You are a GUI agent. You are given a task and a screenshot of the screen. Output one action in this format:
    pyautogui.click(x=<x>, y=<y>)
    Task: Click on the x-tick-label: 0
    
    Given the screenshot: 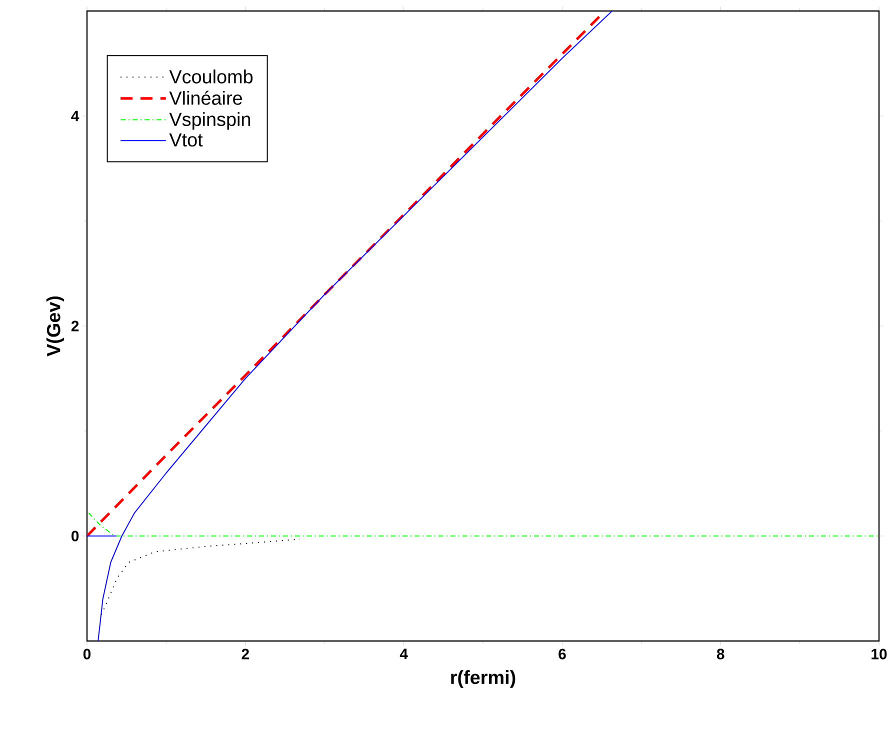 What is the action you would take?
    pyautogui.click(x=87, y=654)
    